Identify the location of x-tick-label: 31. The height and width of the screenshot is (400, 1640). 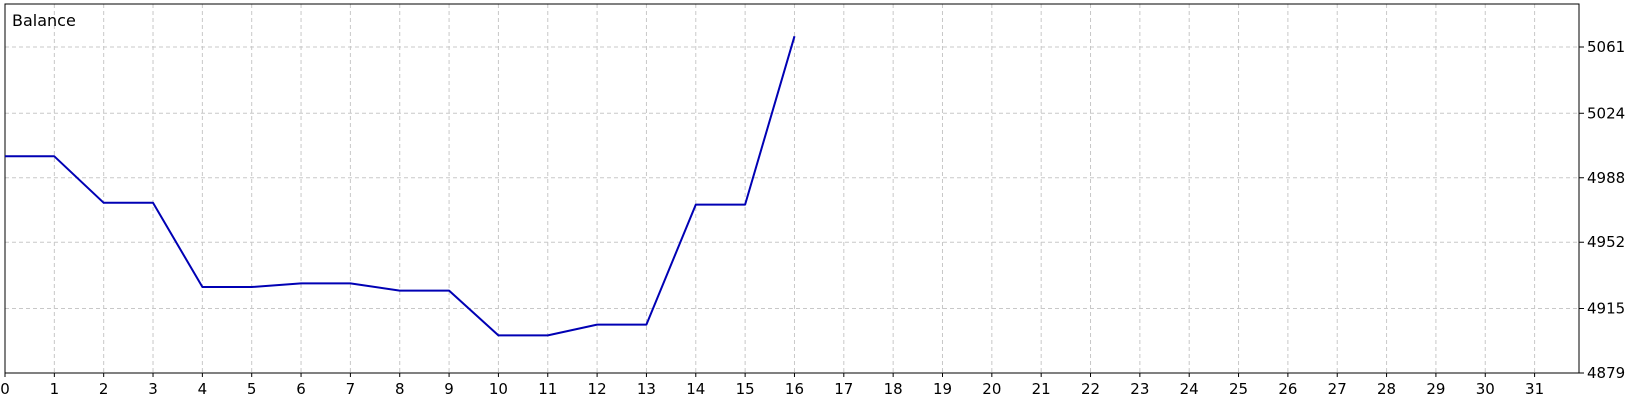
(1534, 389).